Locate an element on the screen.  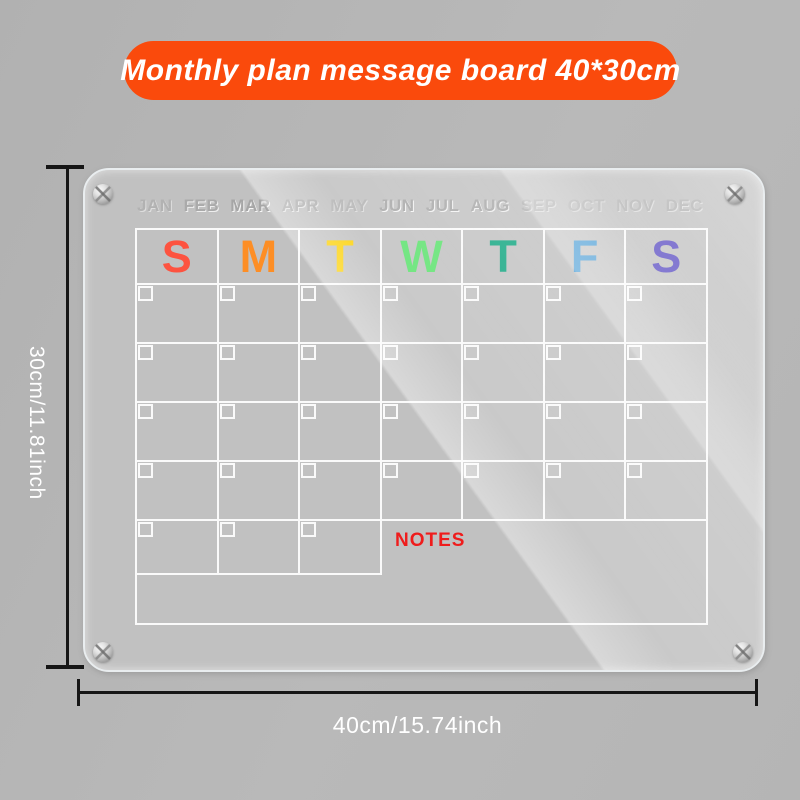
banner-title: Monthly plan message board 40*30cm is located at coordinates (400, 70).